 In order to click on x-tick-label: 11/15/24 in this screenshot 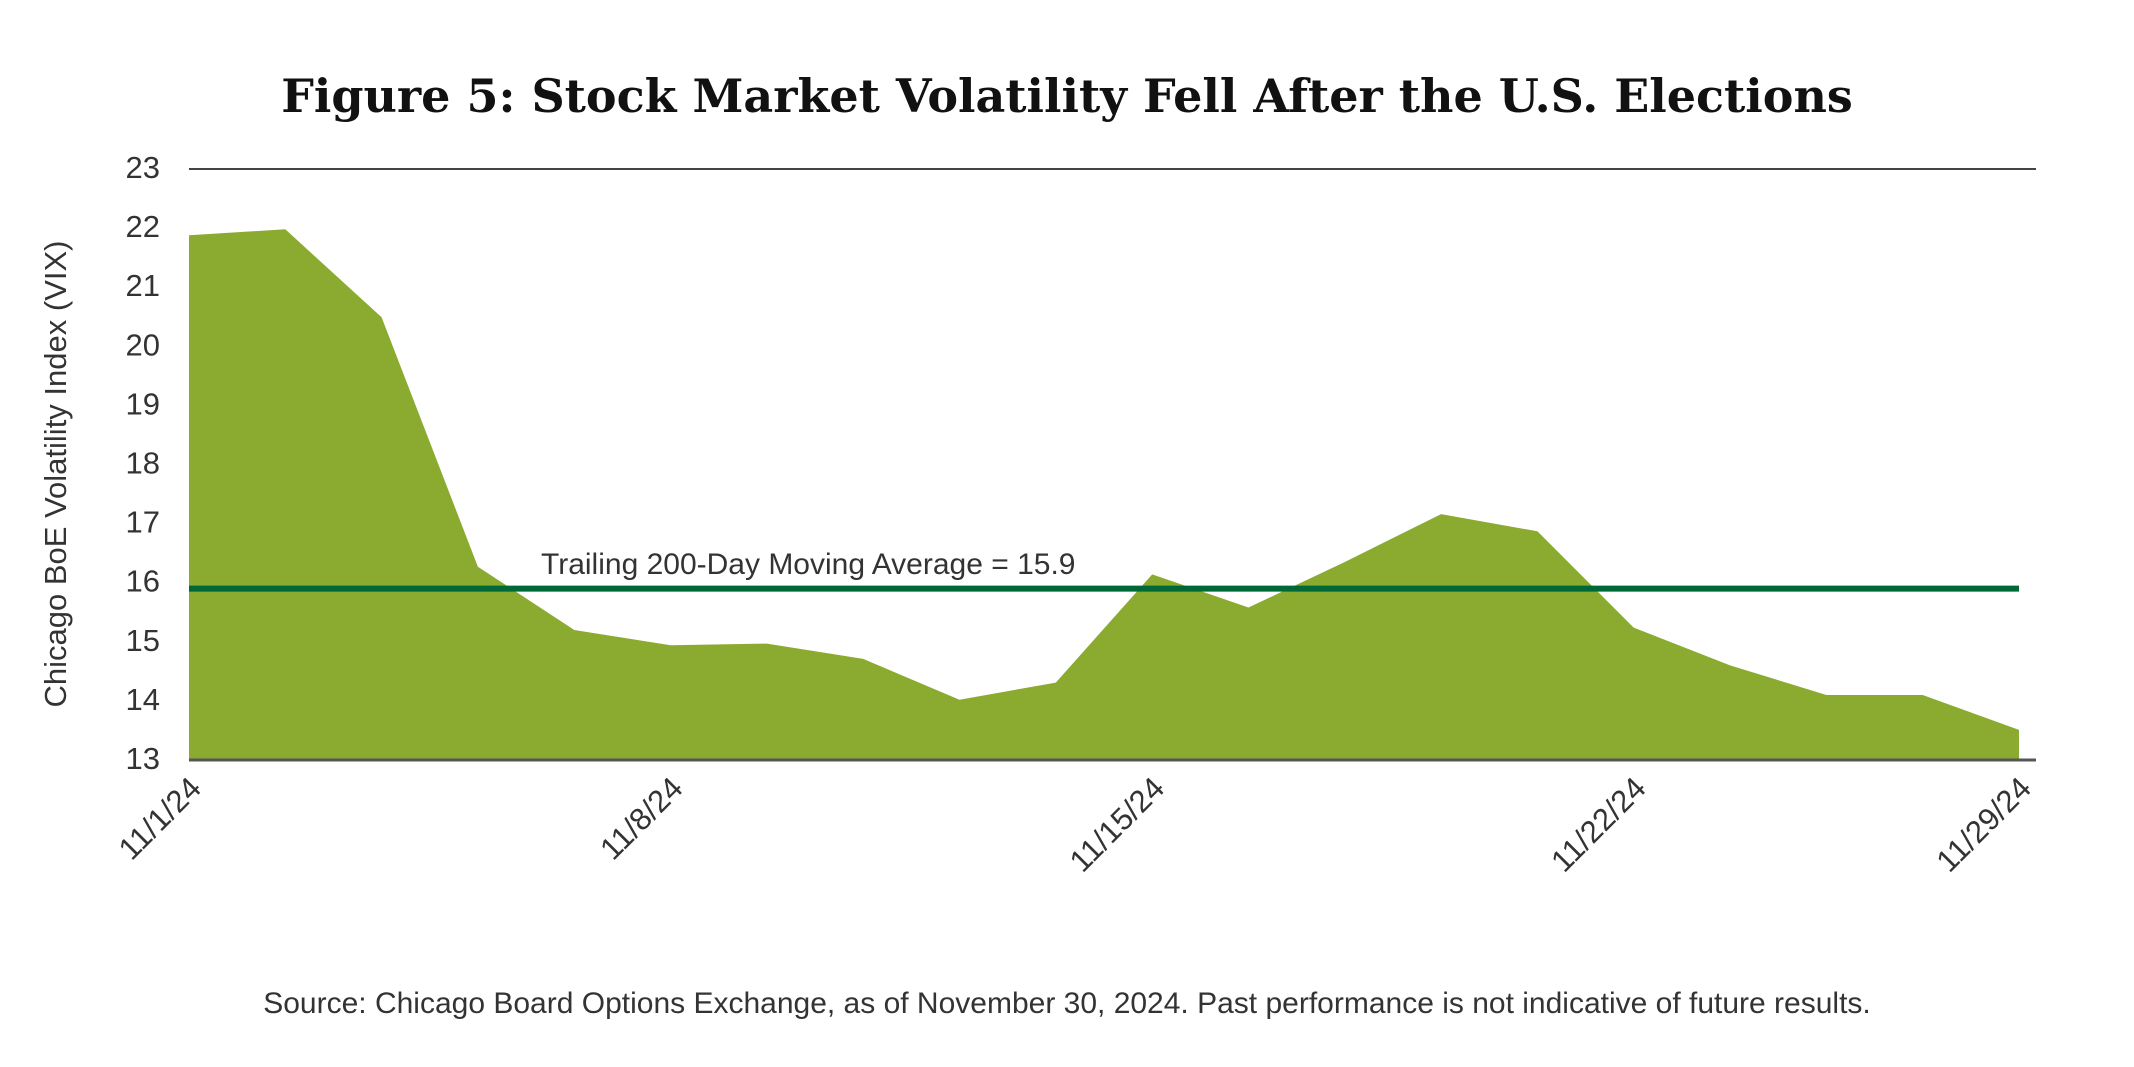, I will do `click(1117, 824)`.